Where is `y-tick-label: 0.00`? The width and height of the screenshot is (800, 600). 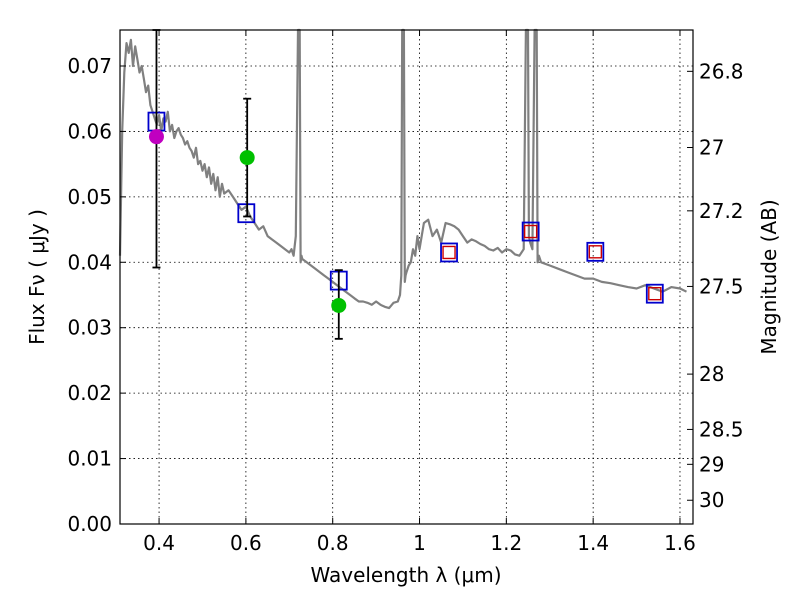 y-tick-label: 0.00 is located at coordinates (89, 524).